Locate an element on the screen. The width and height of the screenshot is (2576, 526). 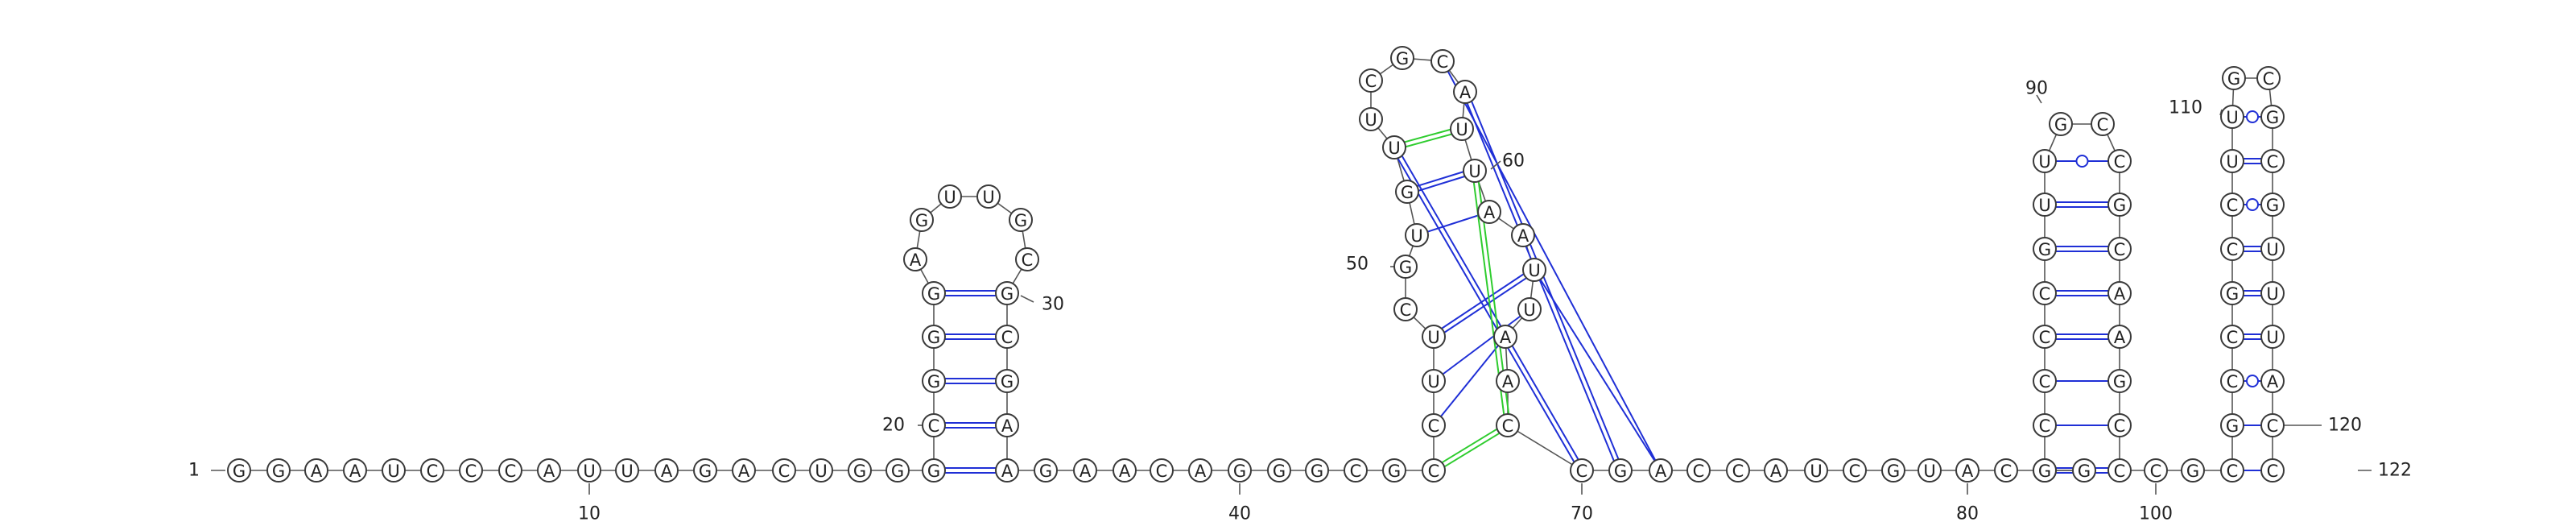
number-label-30: 30 is located at coordinates (1053, 305).